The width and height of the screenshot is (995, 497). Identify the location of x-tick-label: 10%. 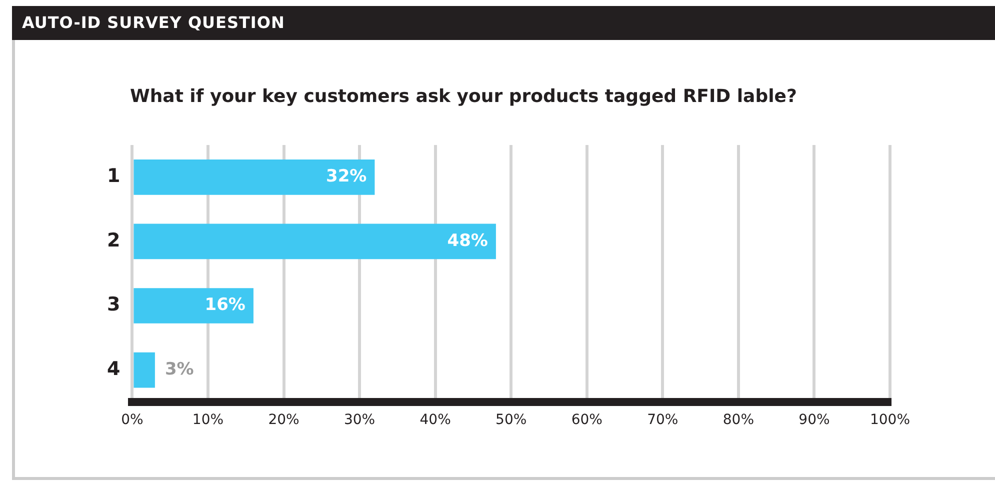
(208, 420).